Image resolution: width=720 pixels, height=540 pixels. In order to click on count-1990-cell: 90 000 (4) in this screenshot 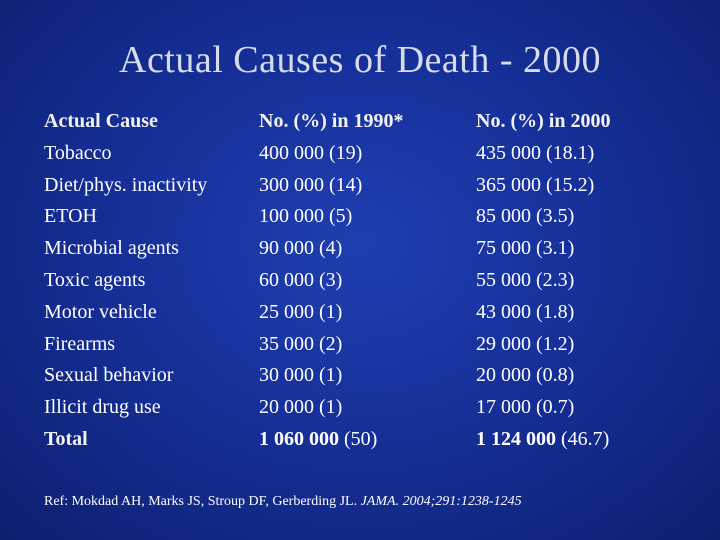, I will do `click(301, 248)`.